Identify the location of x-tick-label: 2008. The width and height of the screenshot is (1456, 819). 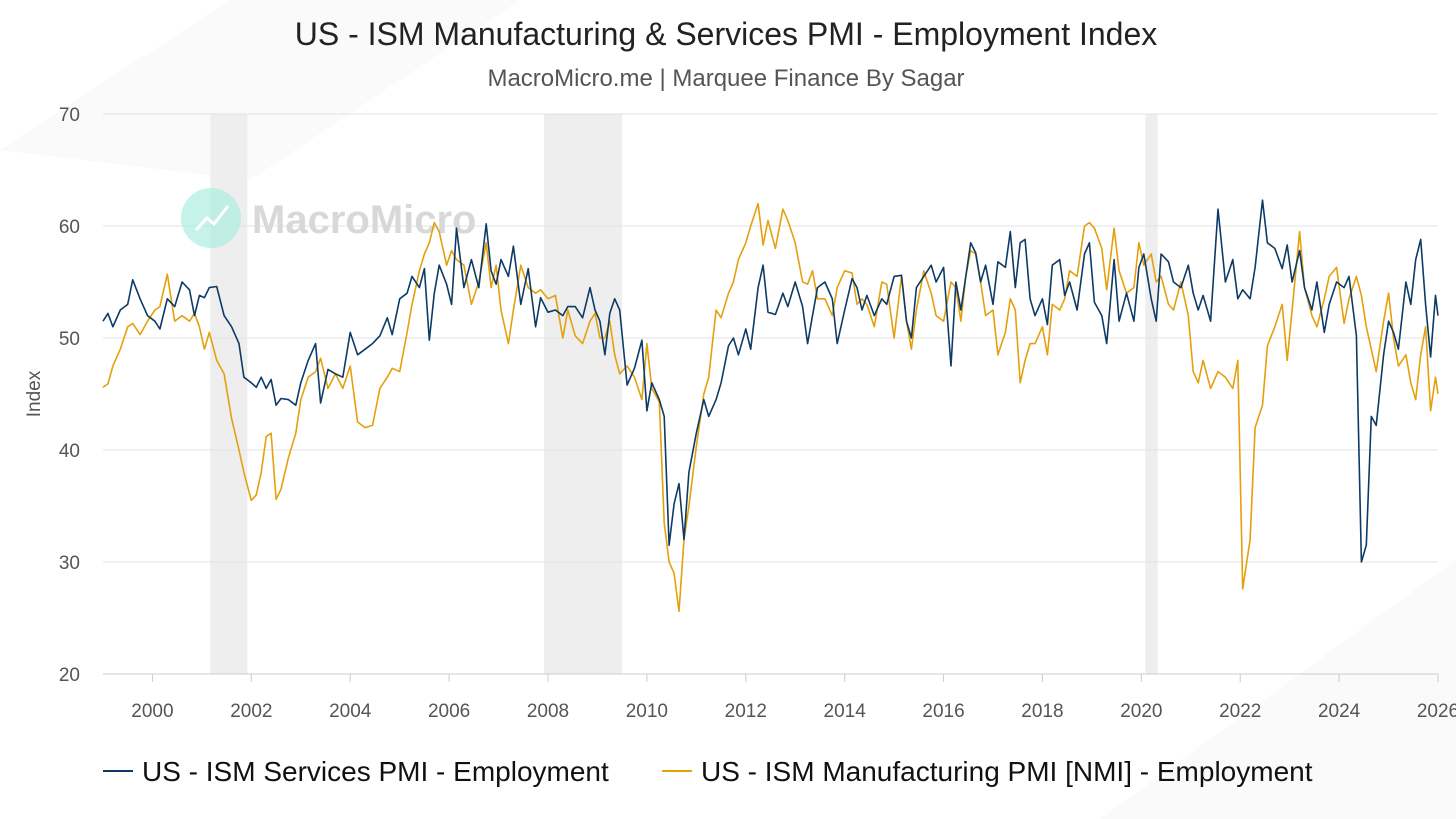
(548, 711).